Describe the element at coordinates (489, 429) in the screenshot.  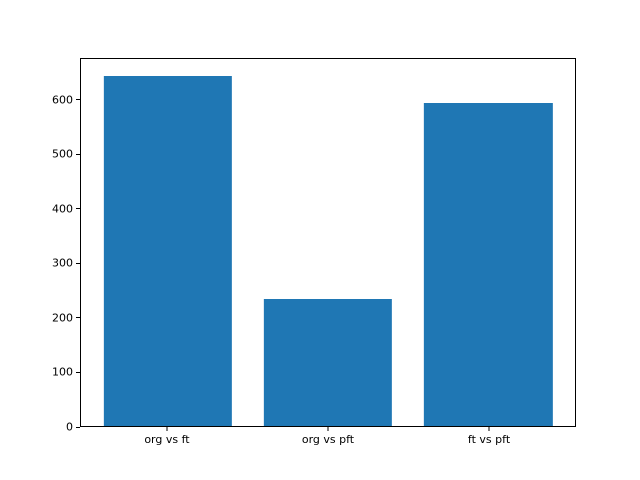
I see `x-tick-mark-ft-vs-pft` at that location.